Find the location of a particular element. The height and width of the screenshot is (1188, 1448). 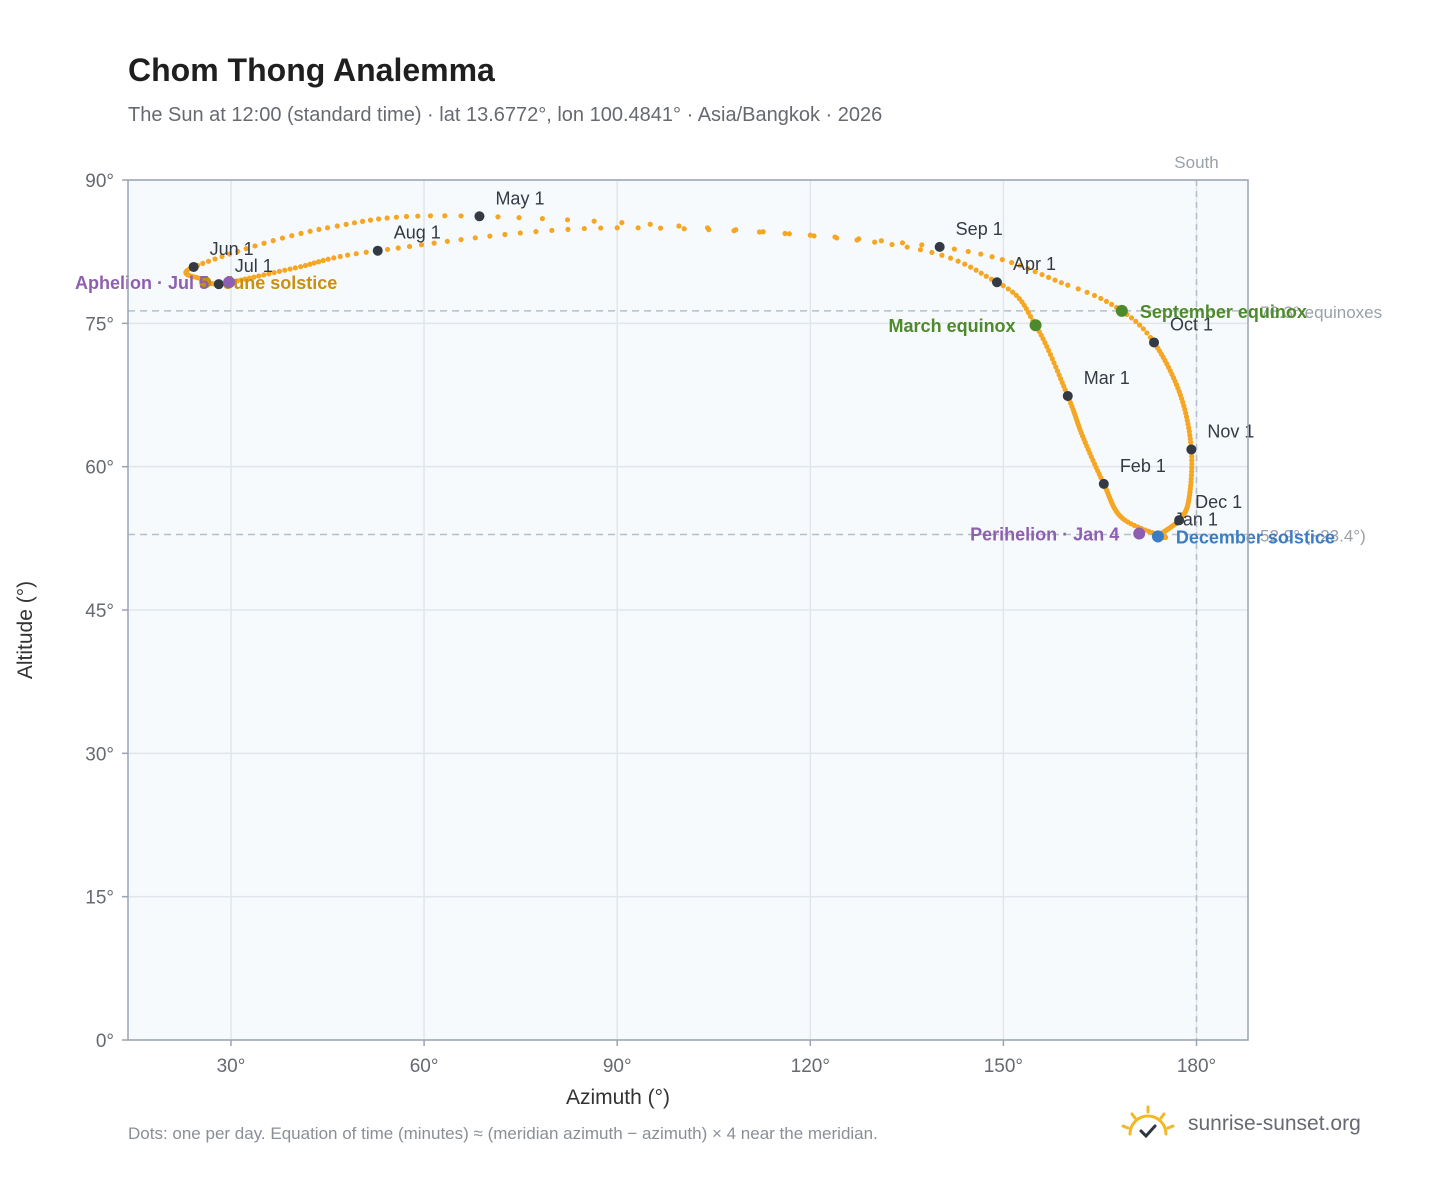

y-axis-label: Altitude (°) is located at coordinates (25, 630).